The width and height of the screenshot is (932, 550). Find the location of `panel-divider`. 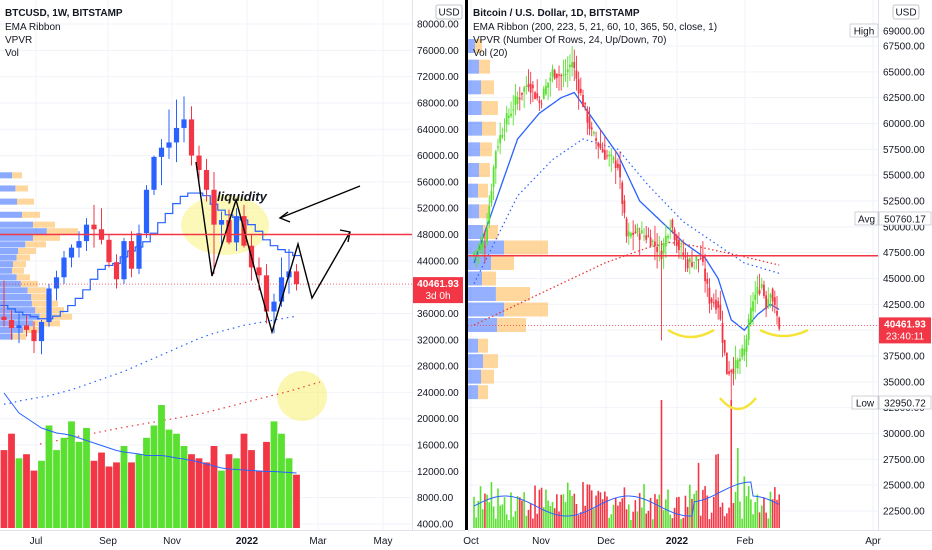

panel-divider is located at coordinates (466, 275).